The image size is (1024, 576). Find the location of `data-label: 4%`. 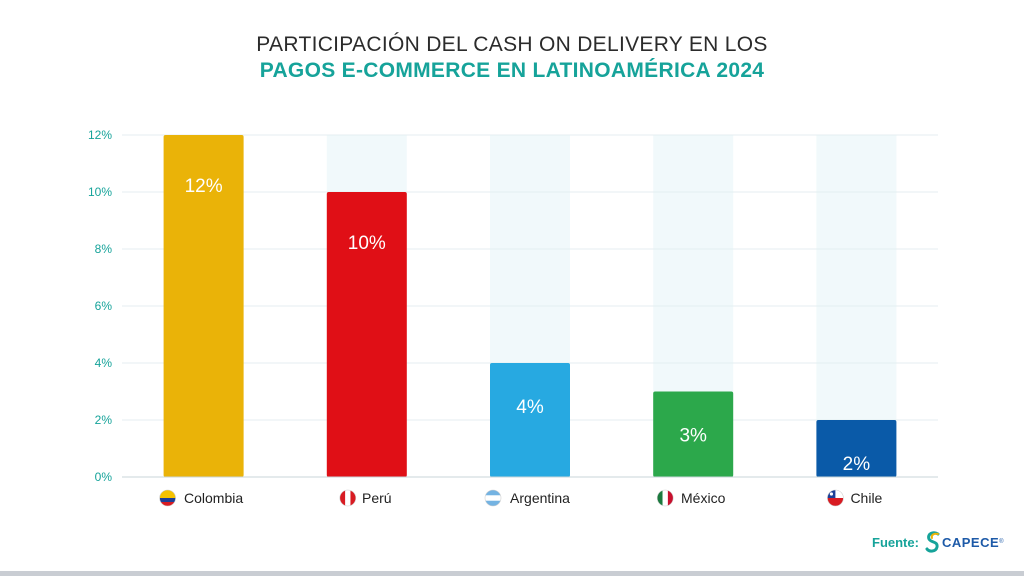

data-label: 4% is located at coordinates (530, 407).